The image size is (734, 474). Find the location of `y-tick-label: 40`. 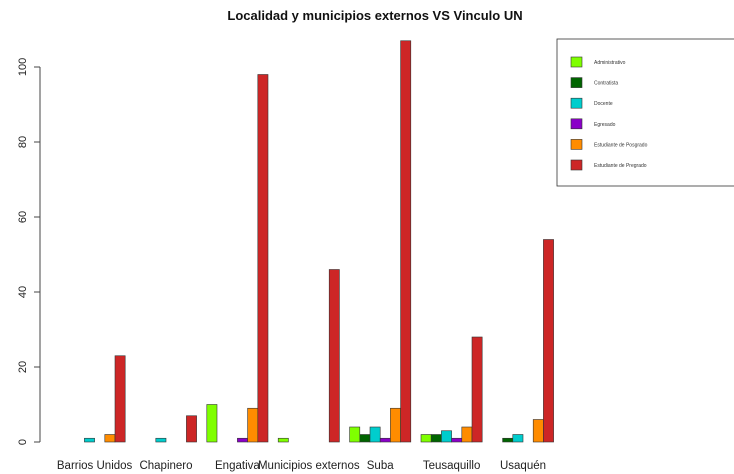

y-tick-label: 40 is located at coordinates (23, 292).